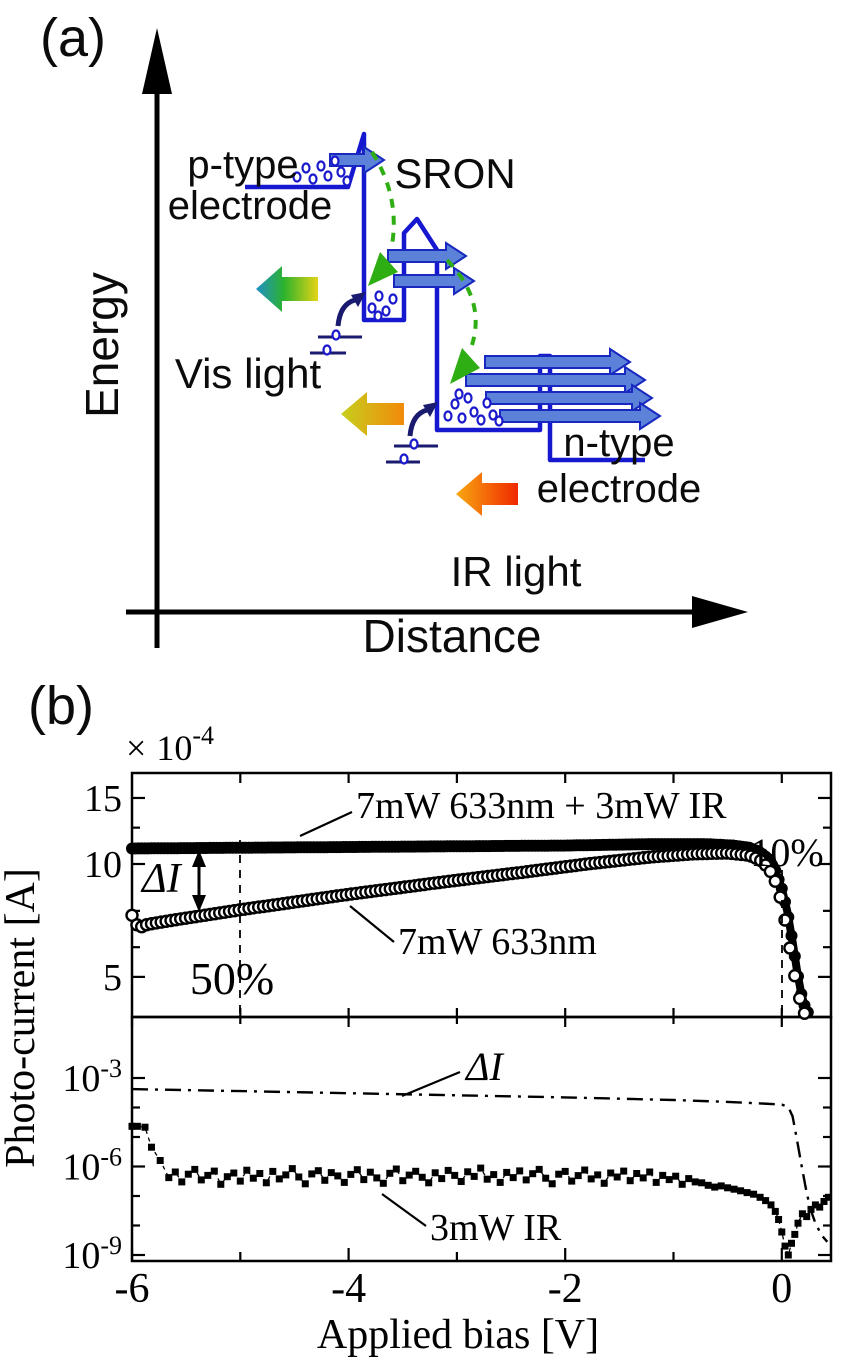  Describe the element at coordinates (541, 806) in the screenshot. I see `legend-7mw-633nm-plus-3mw-ir: 7mW 633nm + 3mW IR` at that location.